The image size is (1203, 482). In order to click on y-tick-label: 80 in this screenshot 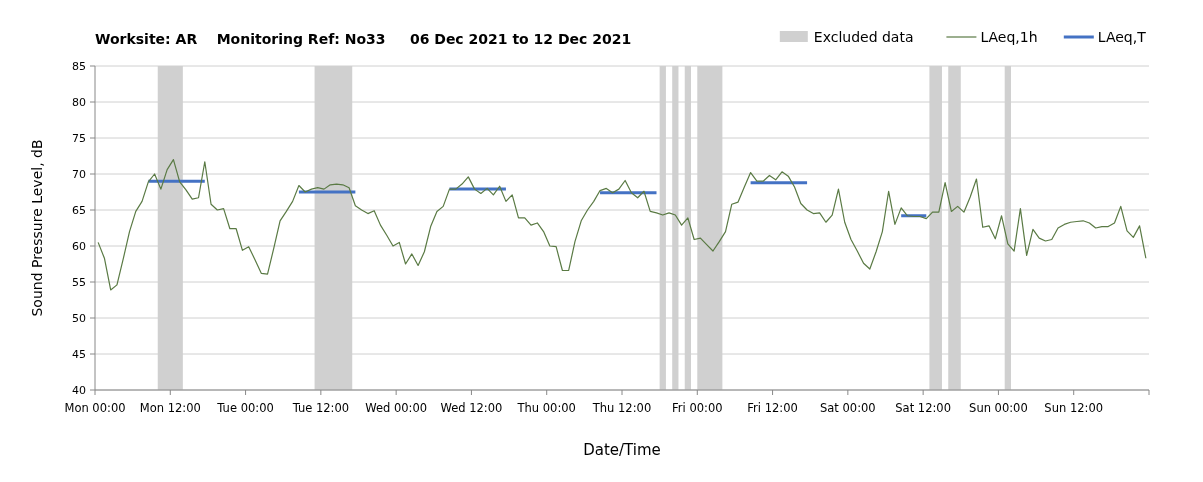, I will do `click(79, 102)`.